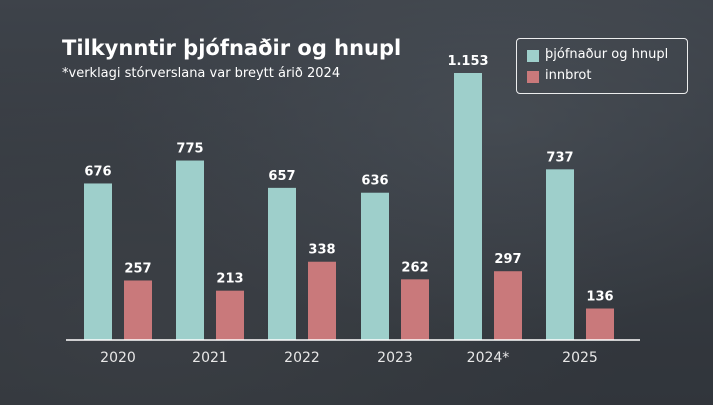  Describe the element at coordinates (210, 358) in the screenshot. I see `x-tick-label-1: 2021` at that location.